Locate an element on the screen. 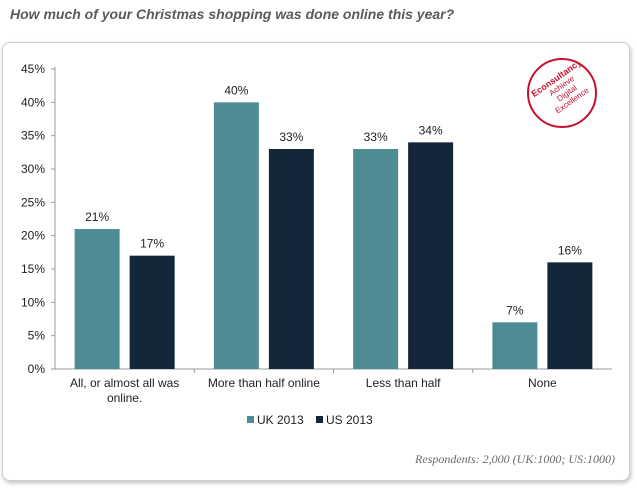 This screenshot has width=637, height=497. y-tick-label: 40% is located at coordinates (33, 102).